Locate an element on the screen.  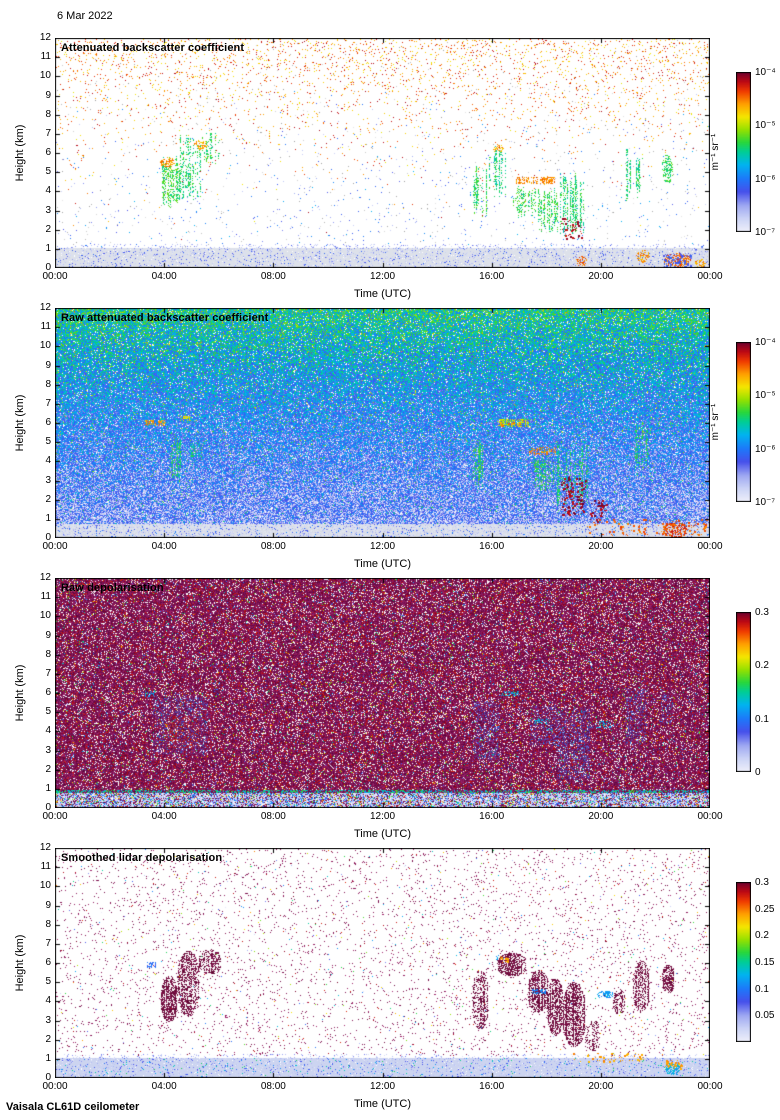
plot-title: Raw depolarisation is located at coordinates (112, 588).